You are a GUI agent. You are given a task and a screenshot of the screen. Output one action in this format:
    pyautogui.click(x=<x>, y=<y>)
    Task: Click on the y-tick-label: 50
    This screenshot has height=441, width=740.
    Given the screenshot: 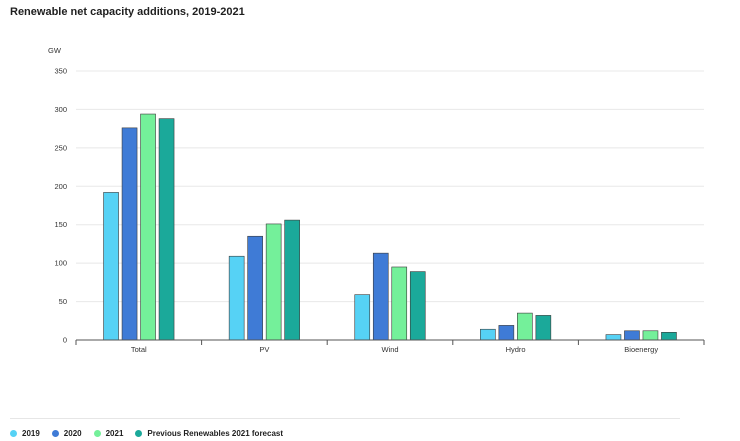 What is the action you would take?
    pyautogui.click(x=63, y=301)
    